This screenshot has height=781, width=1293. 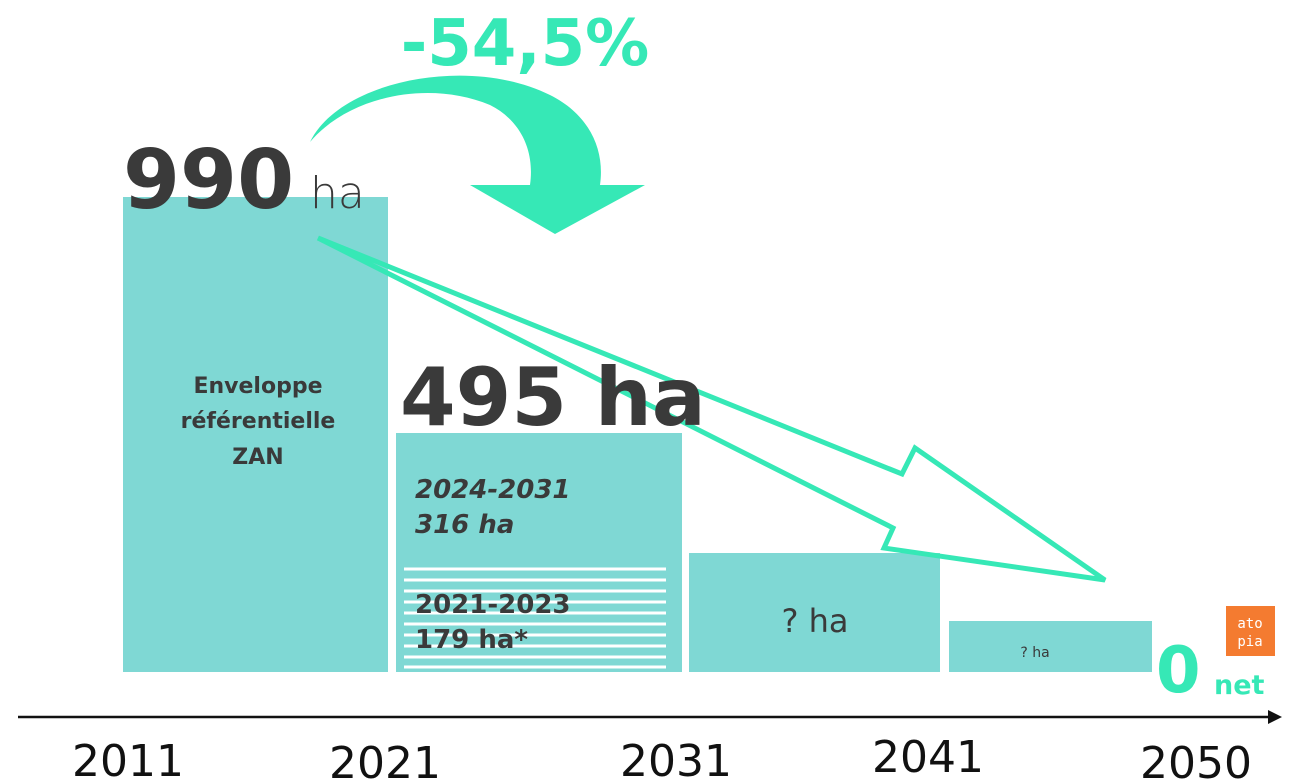 I want to click on bar-unit: ha, so click(x=337, y=193).